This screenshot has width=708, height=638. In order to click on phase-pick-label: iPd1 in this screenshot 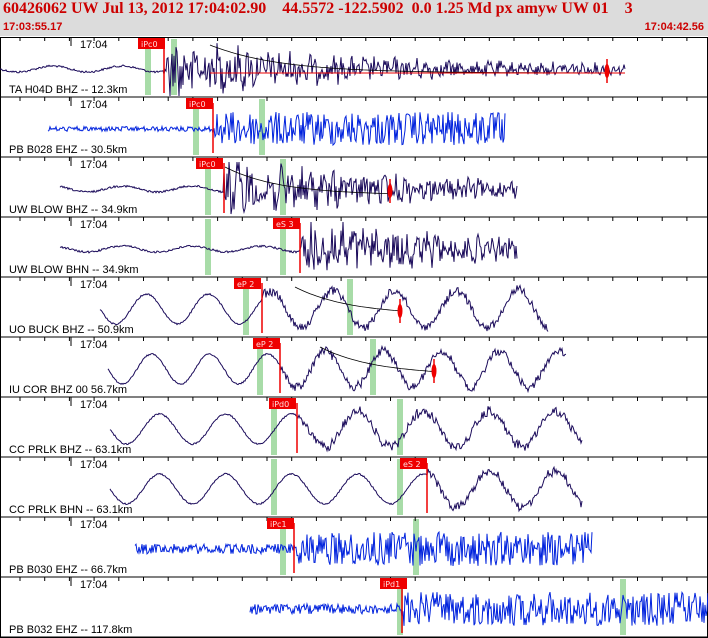, I will do `click(391, 584)`.